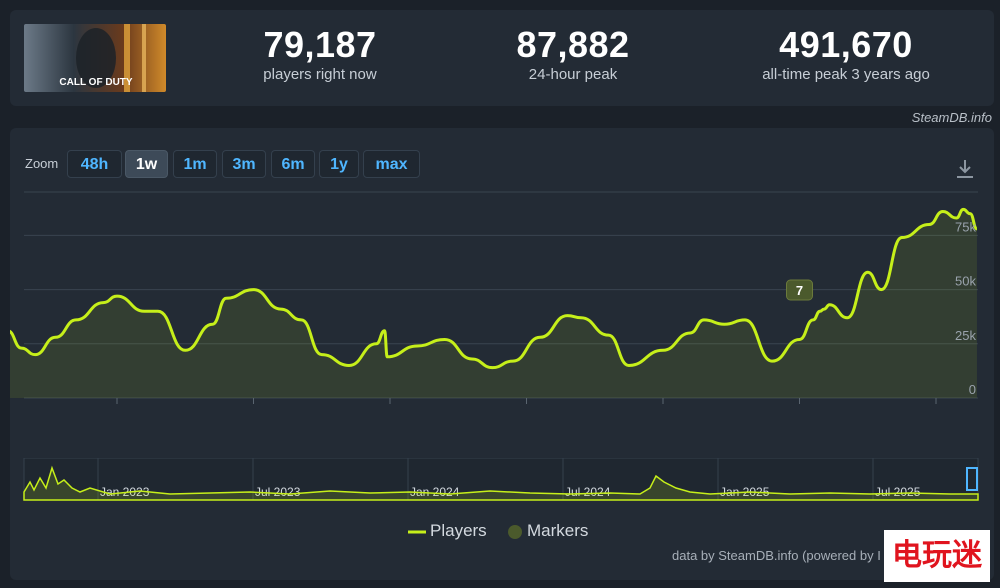 This screenshot has width=1000, height=588. I want to click on navigator-label: Jul 2024, so click(588, 492).